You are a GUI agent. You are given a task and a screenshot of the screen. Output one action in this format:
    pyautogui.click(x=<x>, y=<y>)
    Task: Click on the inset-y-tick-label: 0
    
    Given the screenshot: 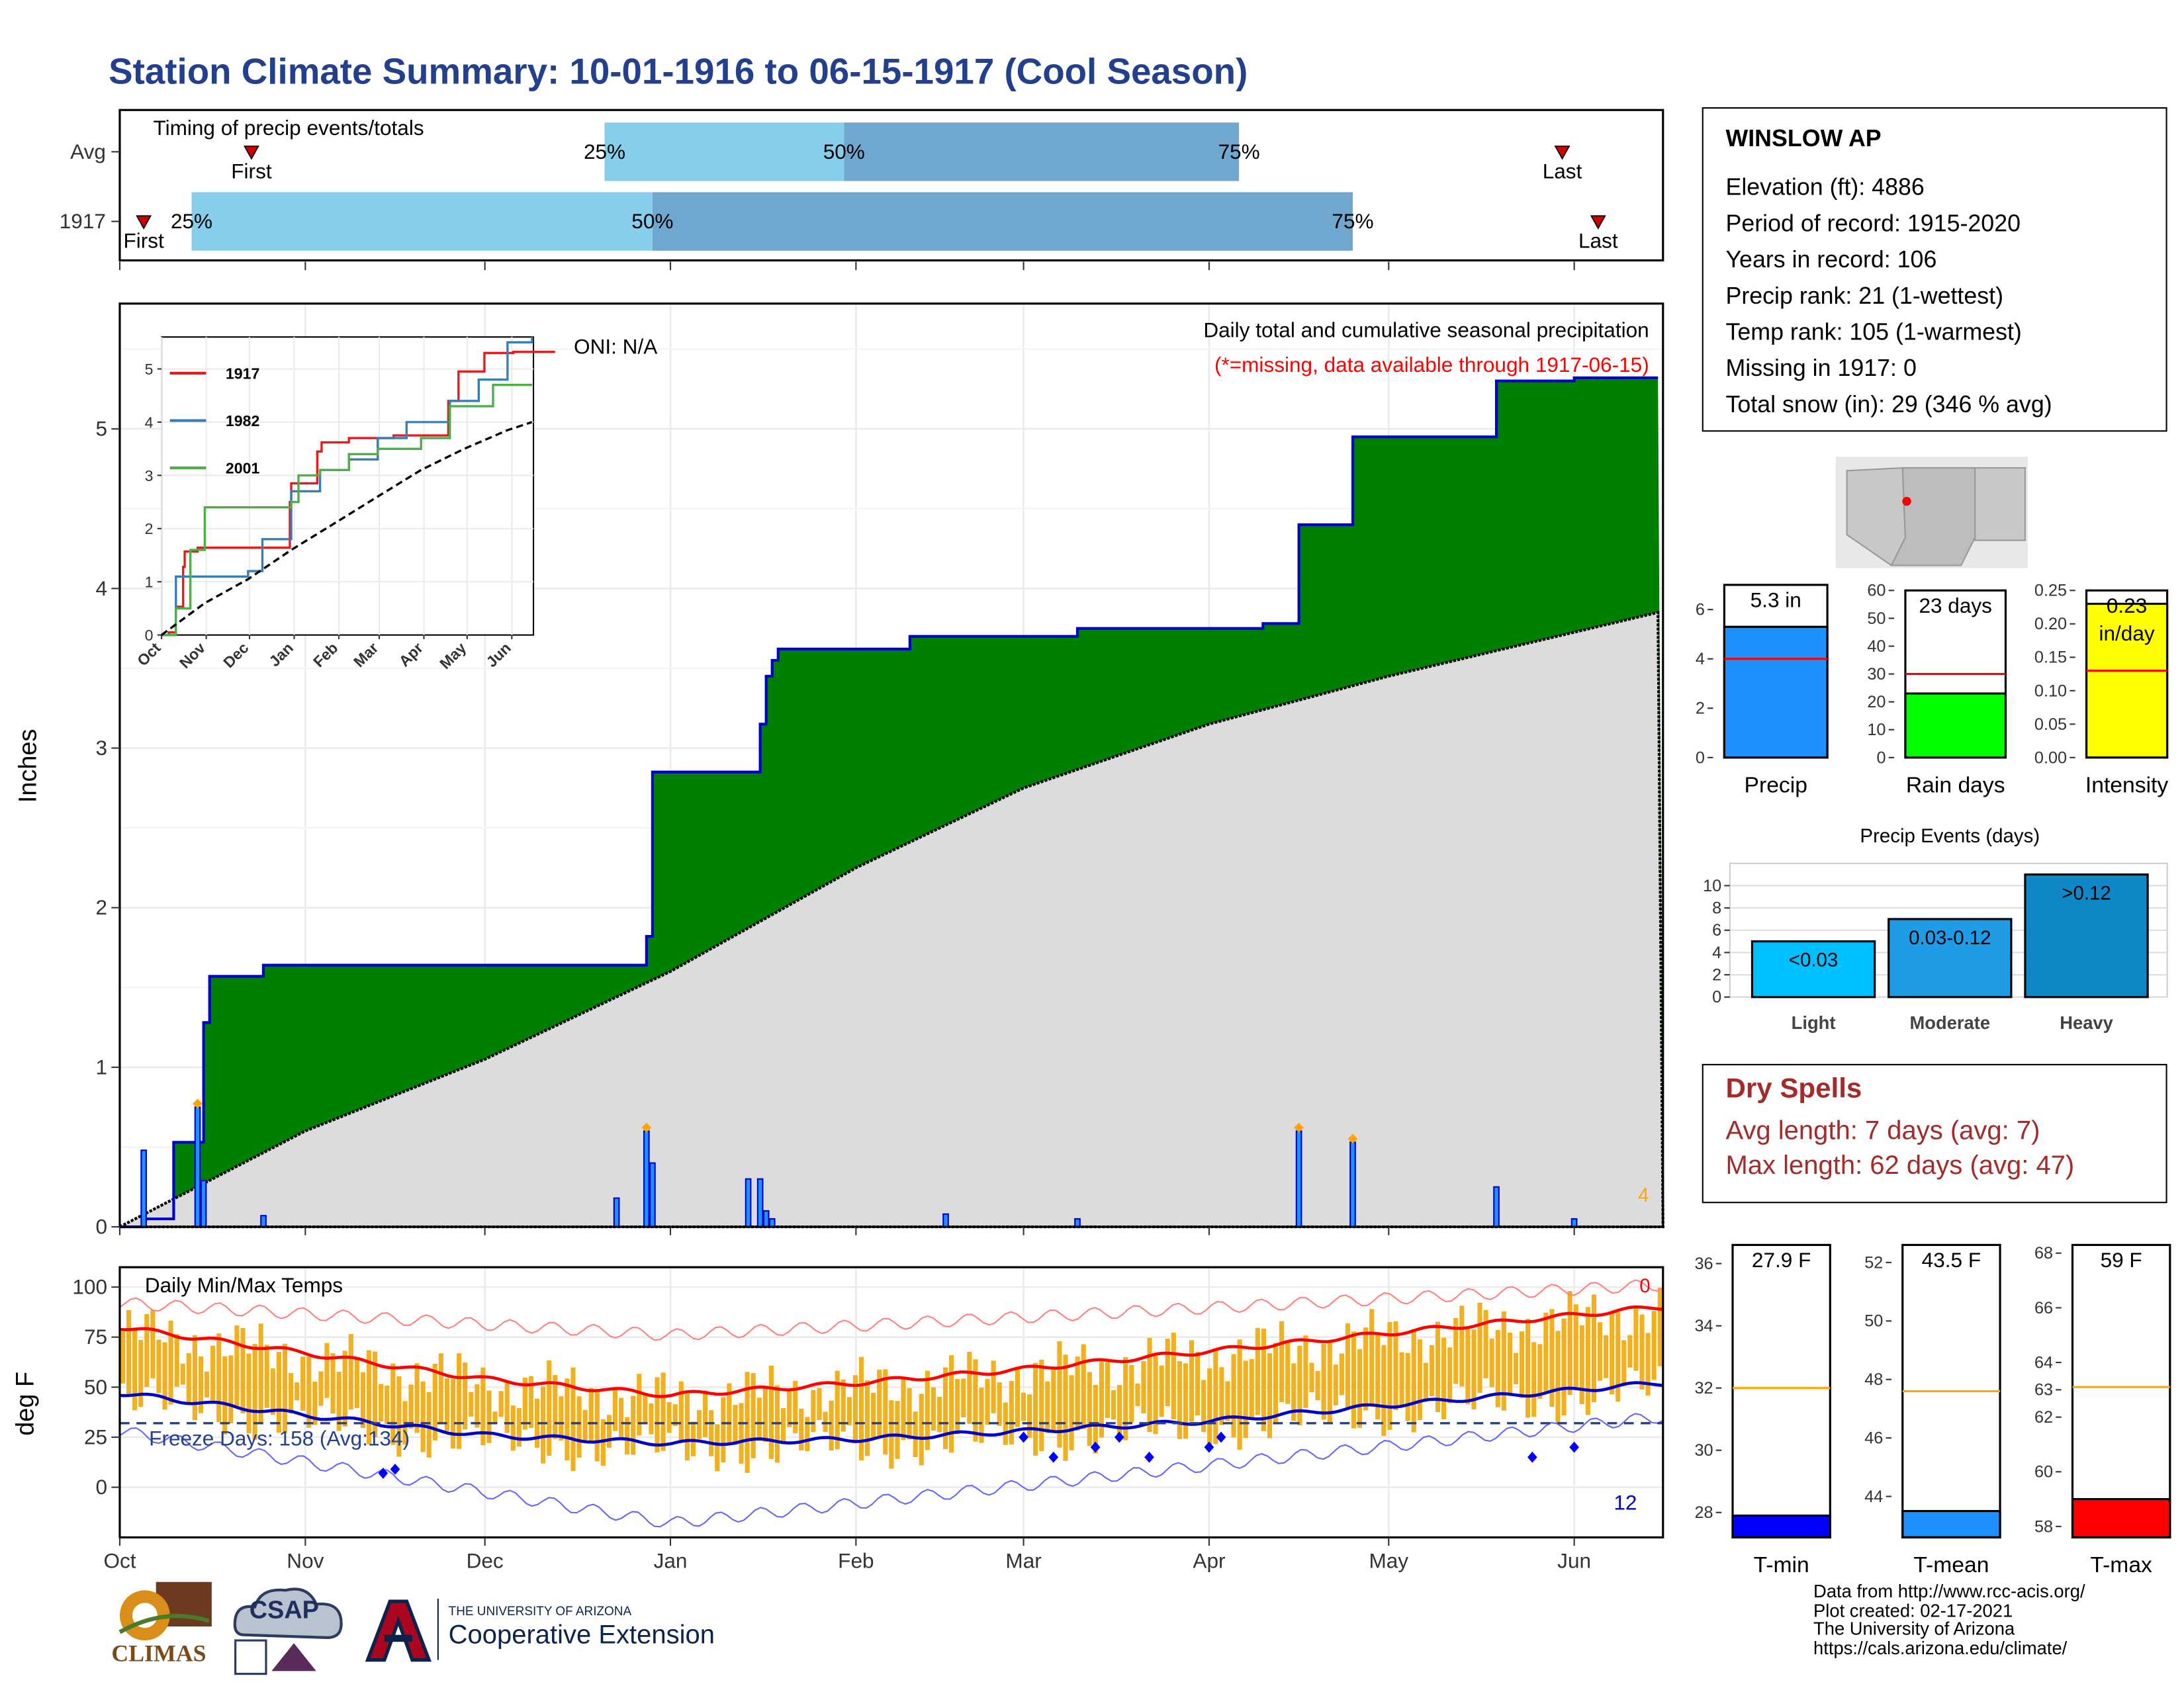 What is the action you would take?
    pyautogui.click(x=149, y=635)
    